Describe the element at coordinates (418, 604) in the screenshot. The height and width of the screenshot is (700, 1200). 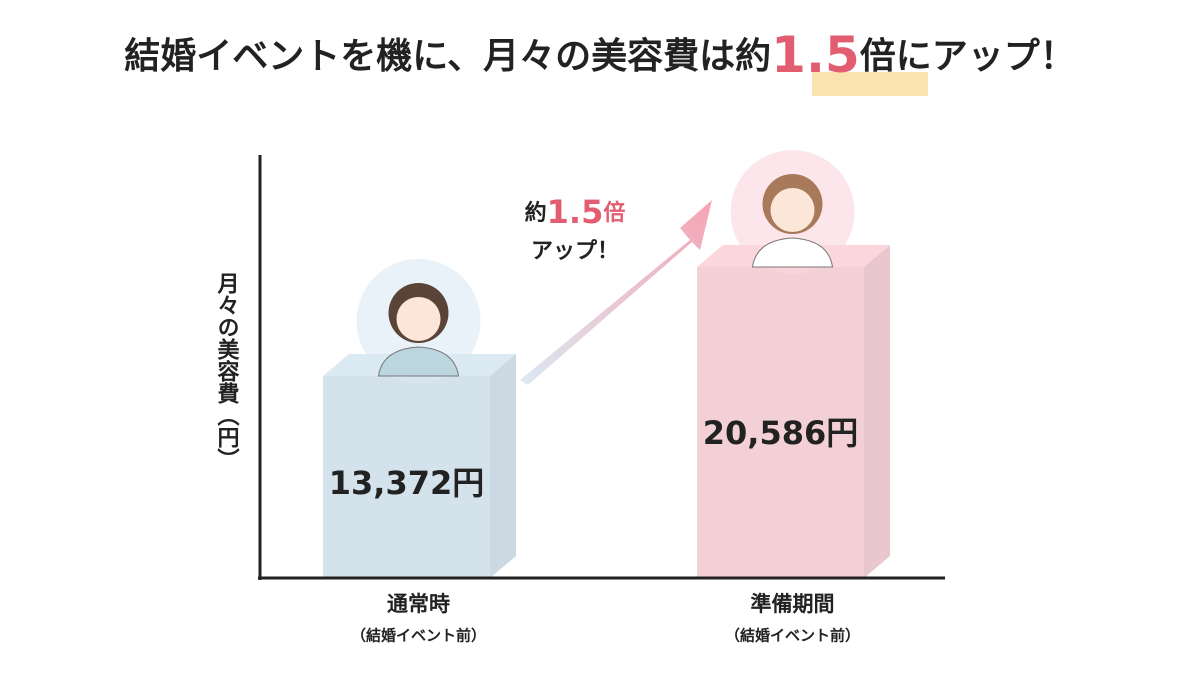
I see `x-tick-label: 通常時` at that location.